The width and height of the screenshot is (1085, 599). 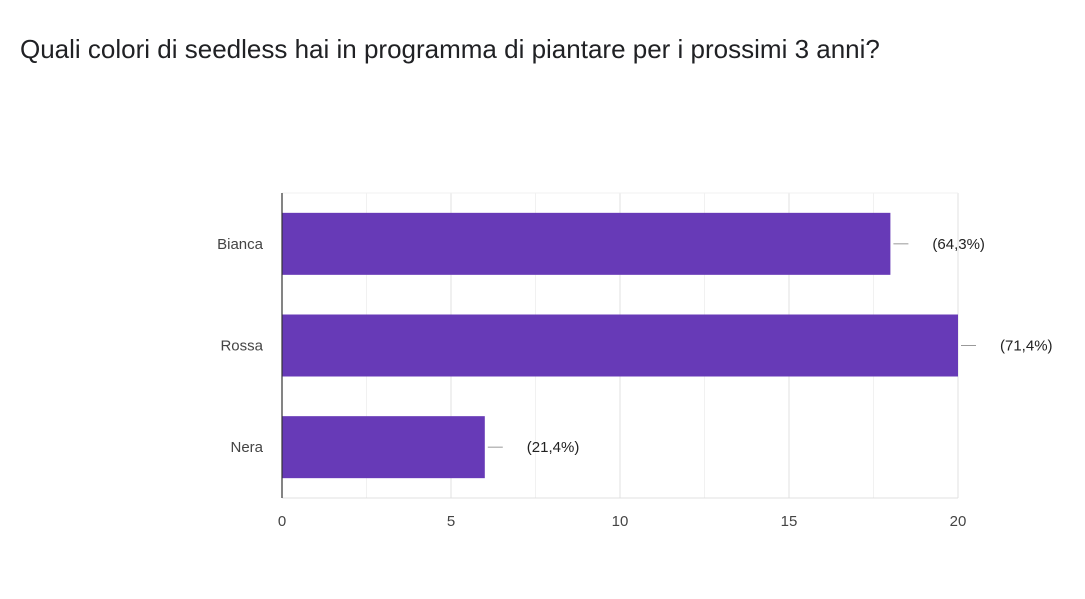 I want to click on x-tick-label: 0, so click(x=282, y=521).